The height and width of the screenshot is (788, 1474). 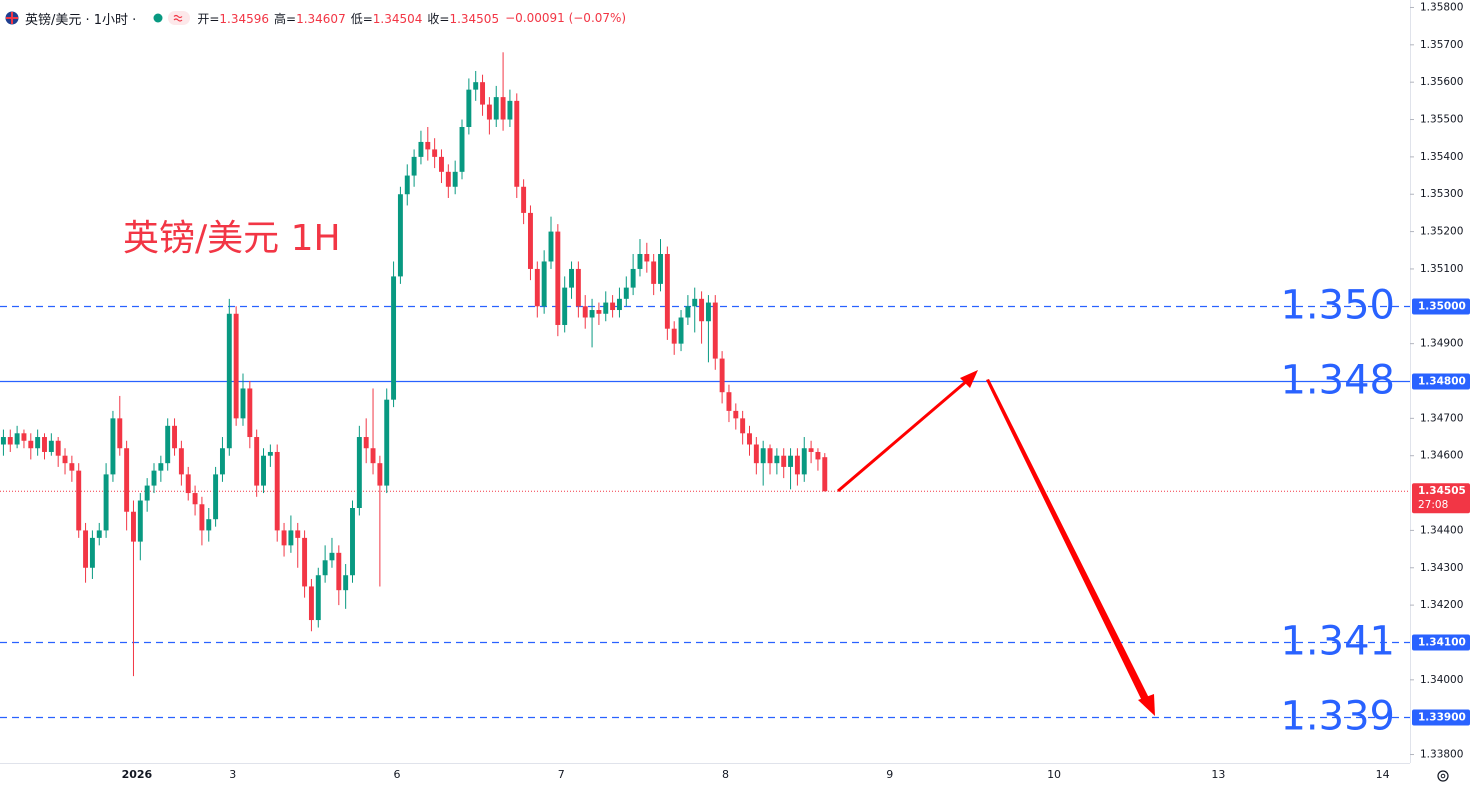 I want to click on market-open-dot, so click(x=158, y=18).